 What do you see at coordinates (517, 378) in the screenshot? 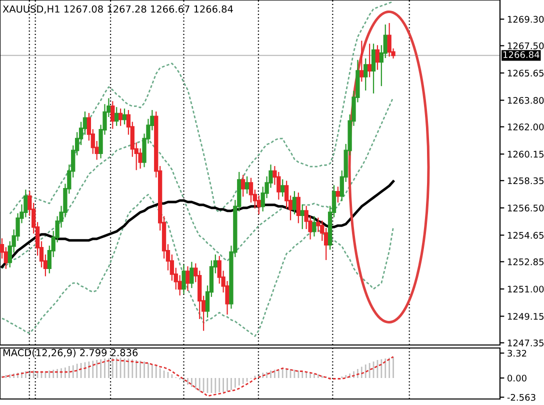
I see `y-tick-label: 0.00` at bounding box center [517, 378].